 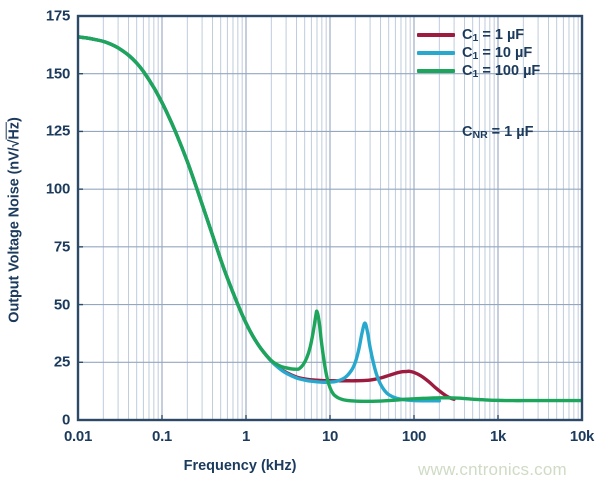 I want to click on legend-item: C1 = 10 µF, so click(x=478, y=53).